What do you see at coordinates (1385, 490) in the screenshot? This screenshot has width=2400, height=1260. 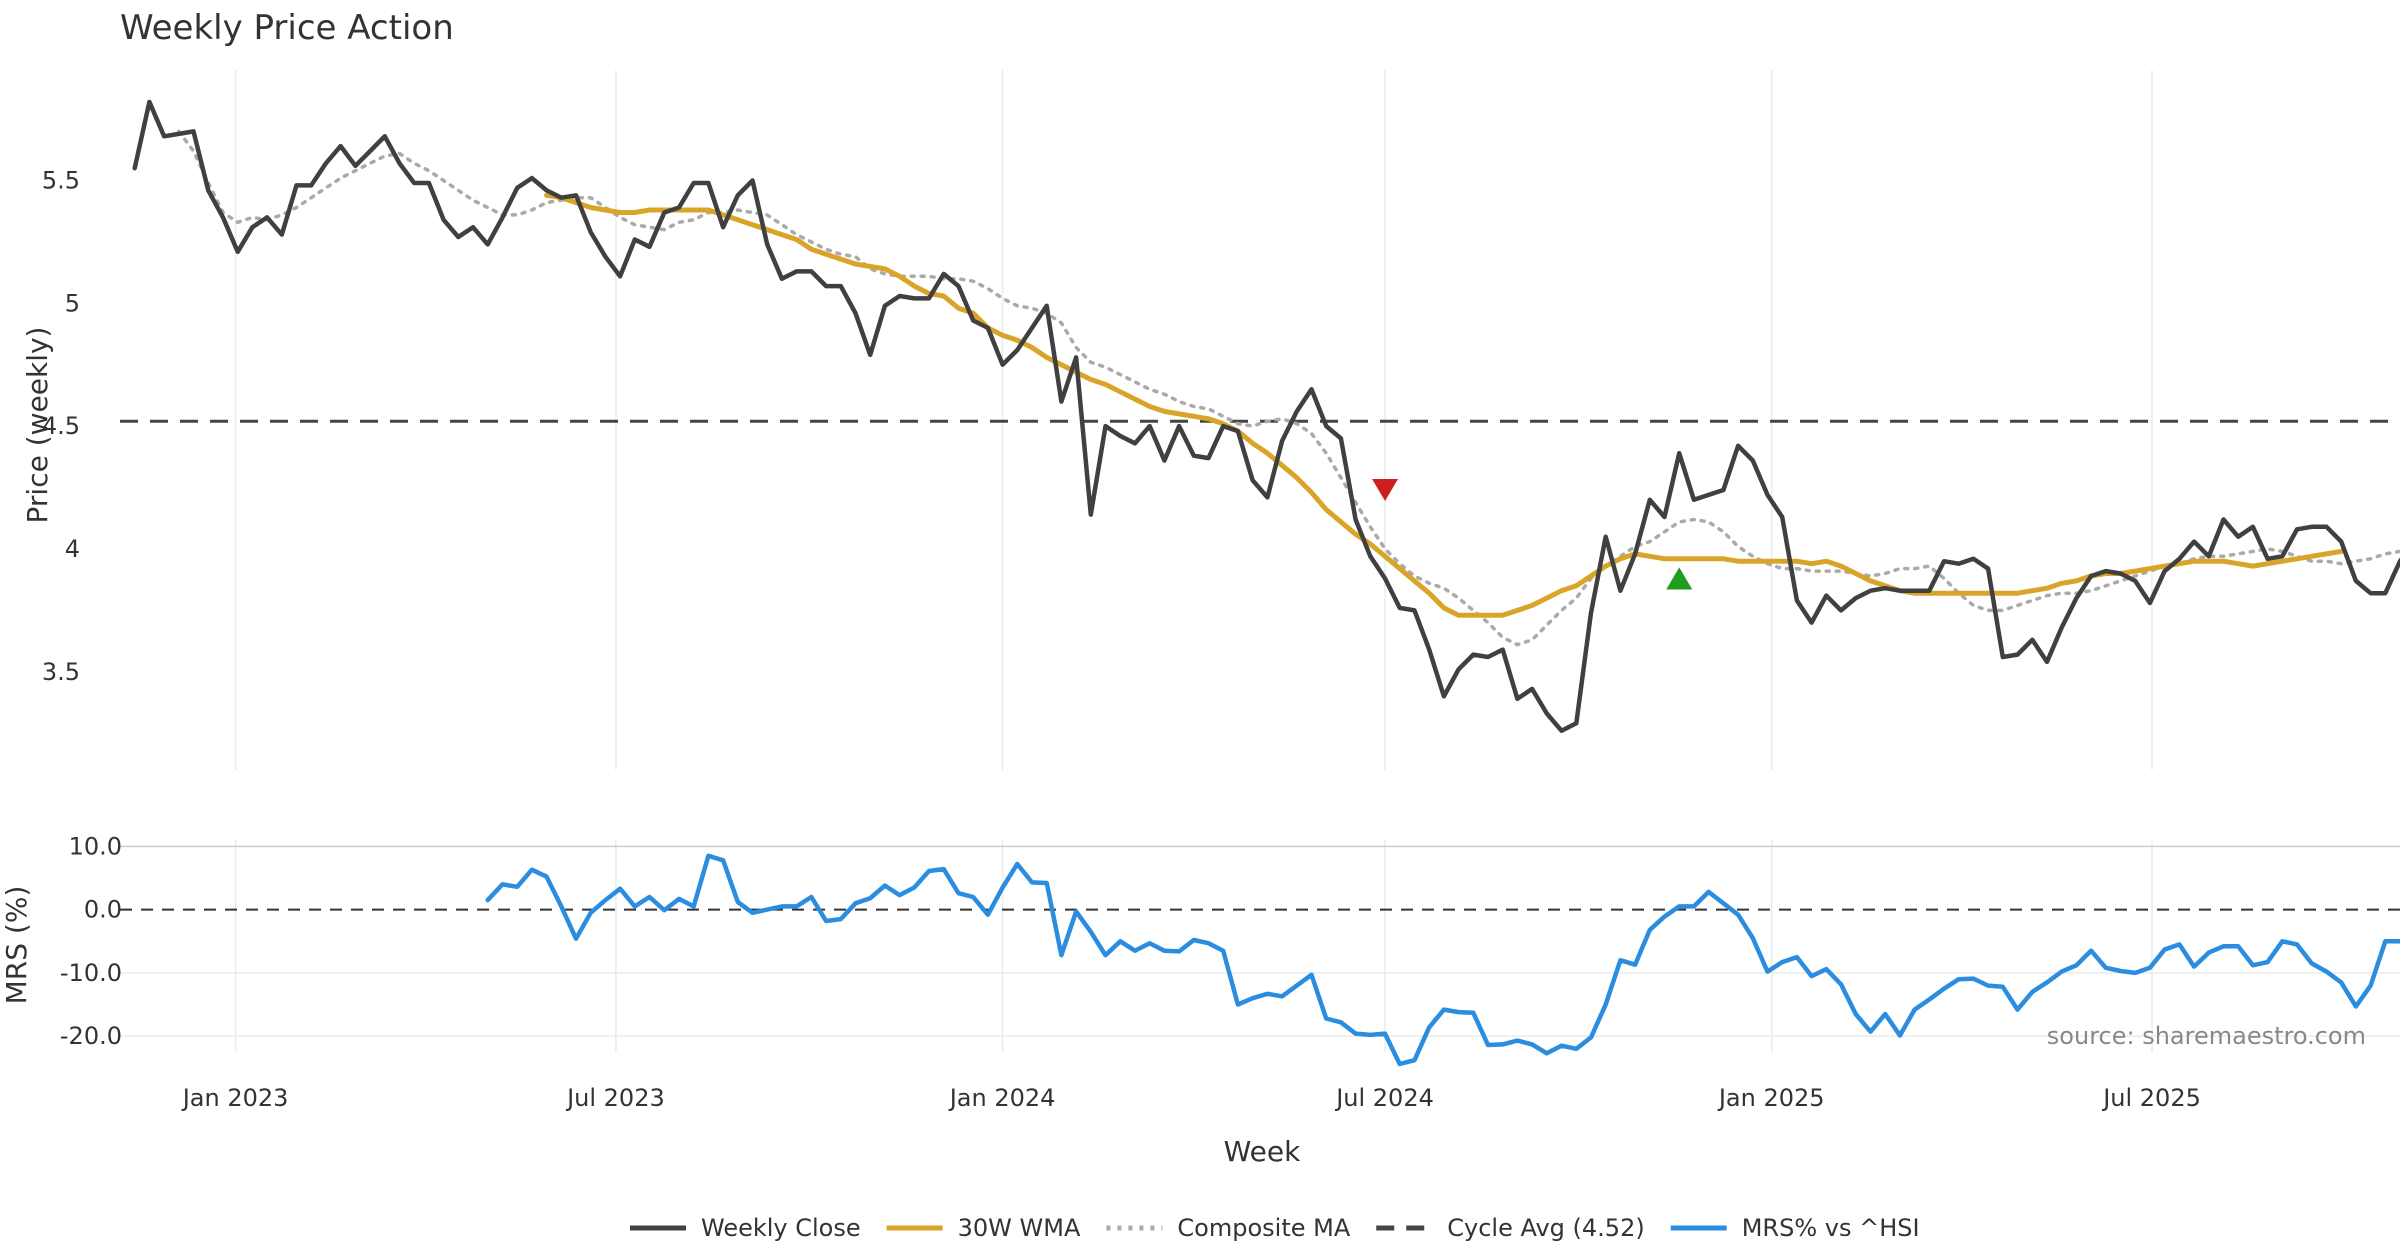 I see `sell-signal-marker` at bounding box center [1385, 490].